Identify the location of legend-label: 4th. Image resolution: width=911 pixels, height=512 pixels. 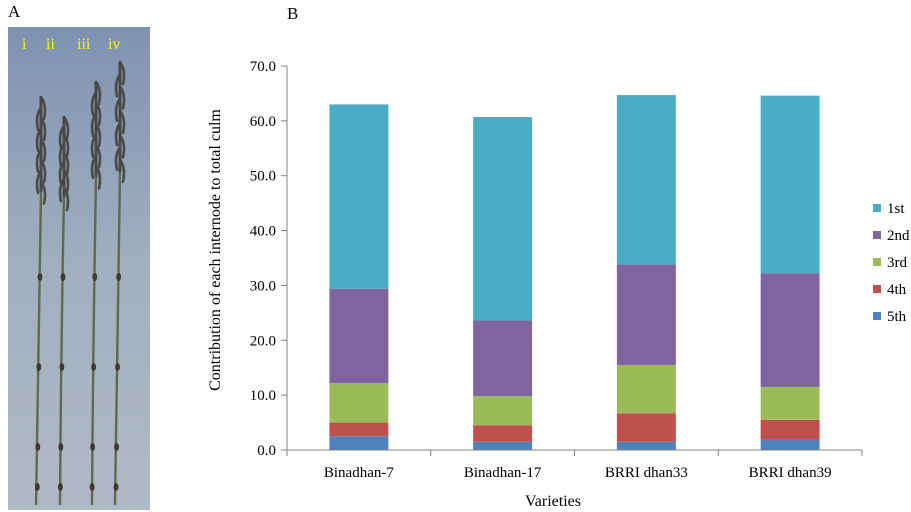
(897, 290).